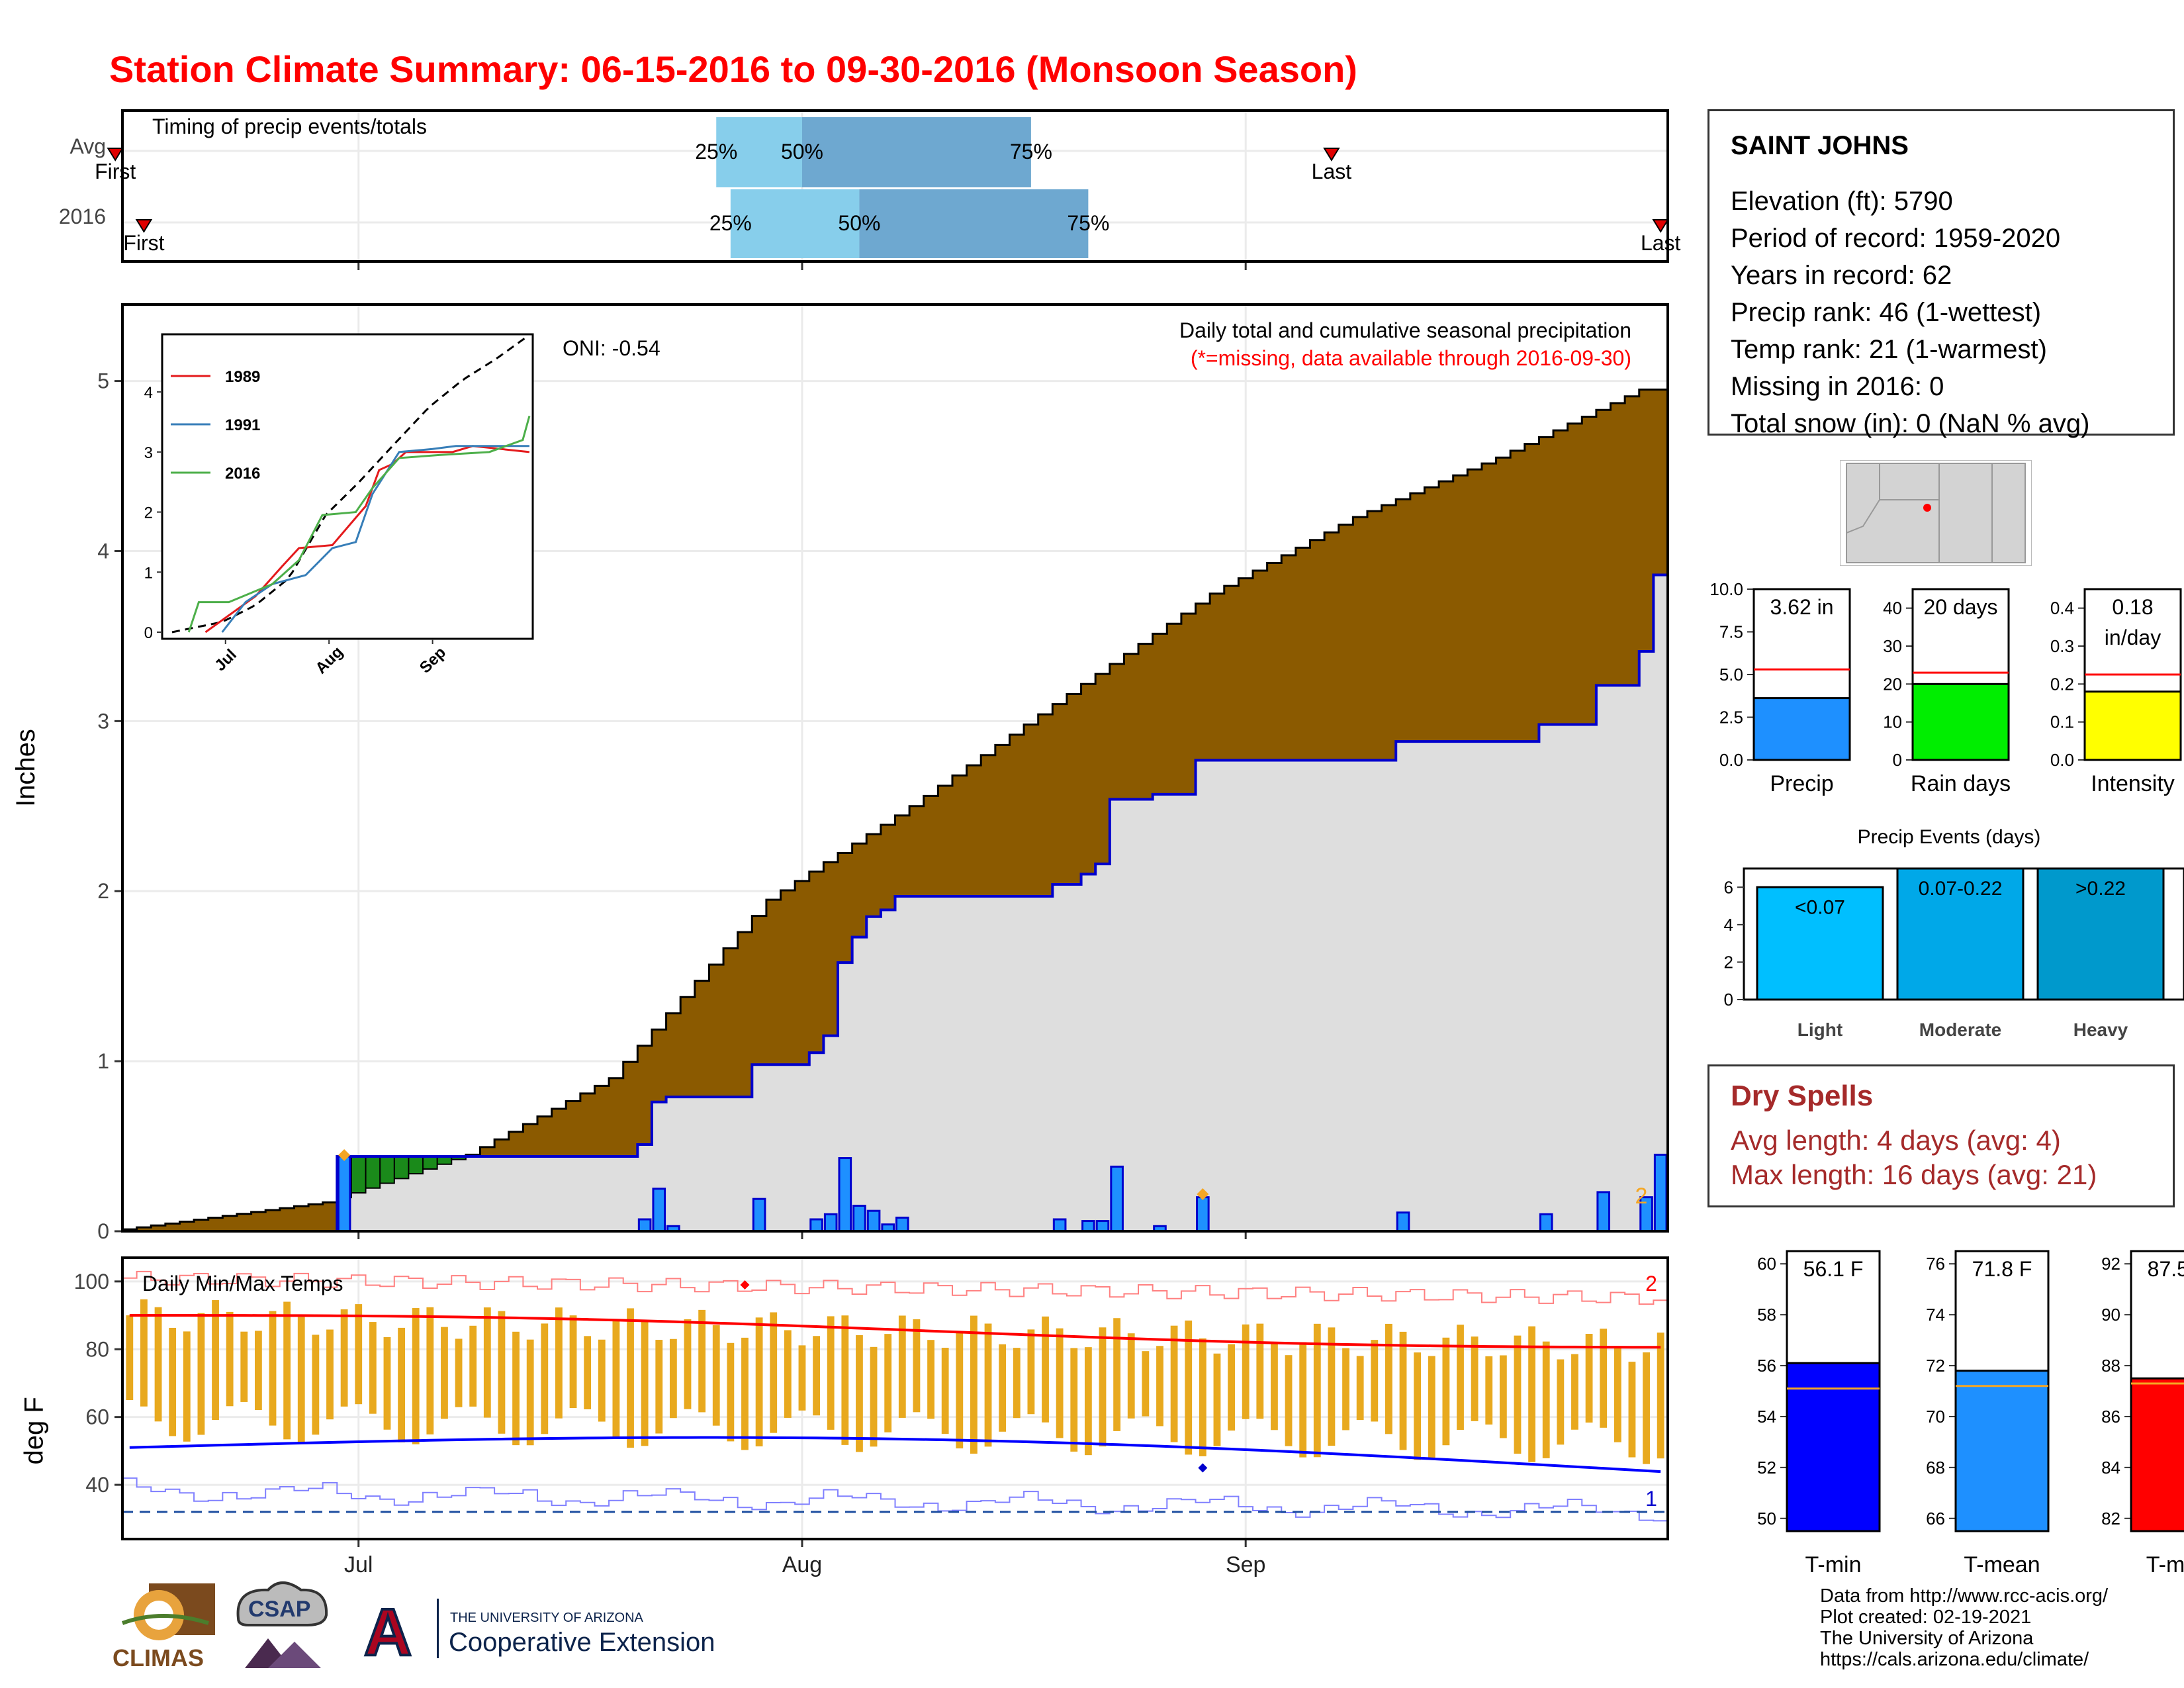  Describe the element at coordinates (1911, 423) in the screenshot. I see `station-snow: Total snow (in): 0 (NaN % avg)` at that location.